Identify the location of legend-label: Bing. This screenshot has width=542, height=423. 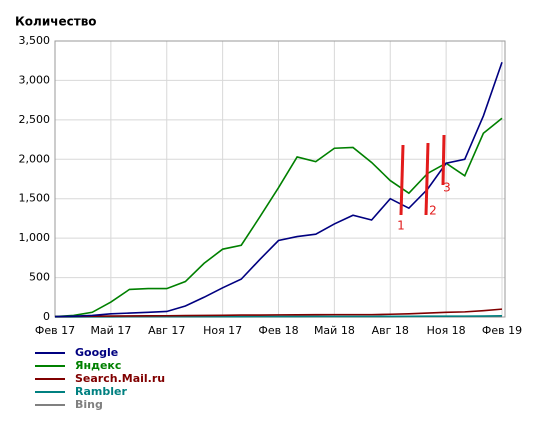
(89, 404).